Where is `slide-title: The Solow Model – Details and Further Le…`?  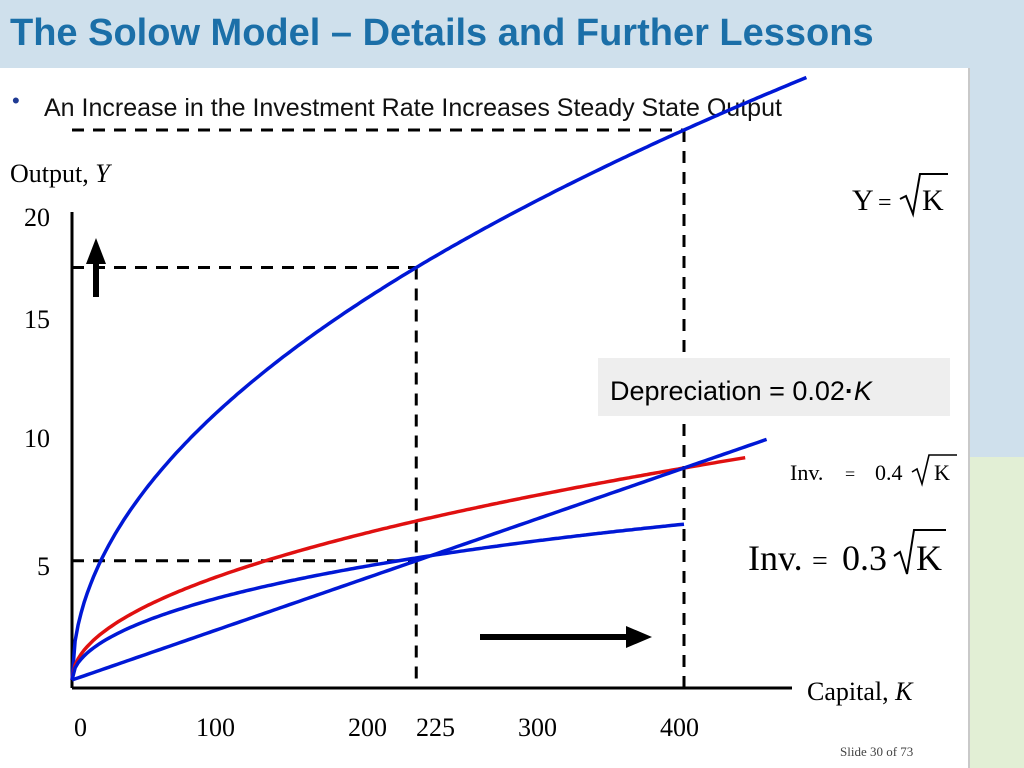 slide-title: The Solow Model – Details and Further Le… is located at coordinates (442, 33).